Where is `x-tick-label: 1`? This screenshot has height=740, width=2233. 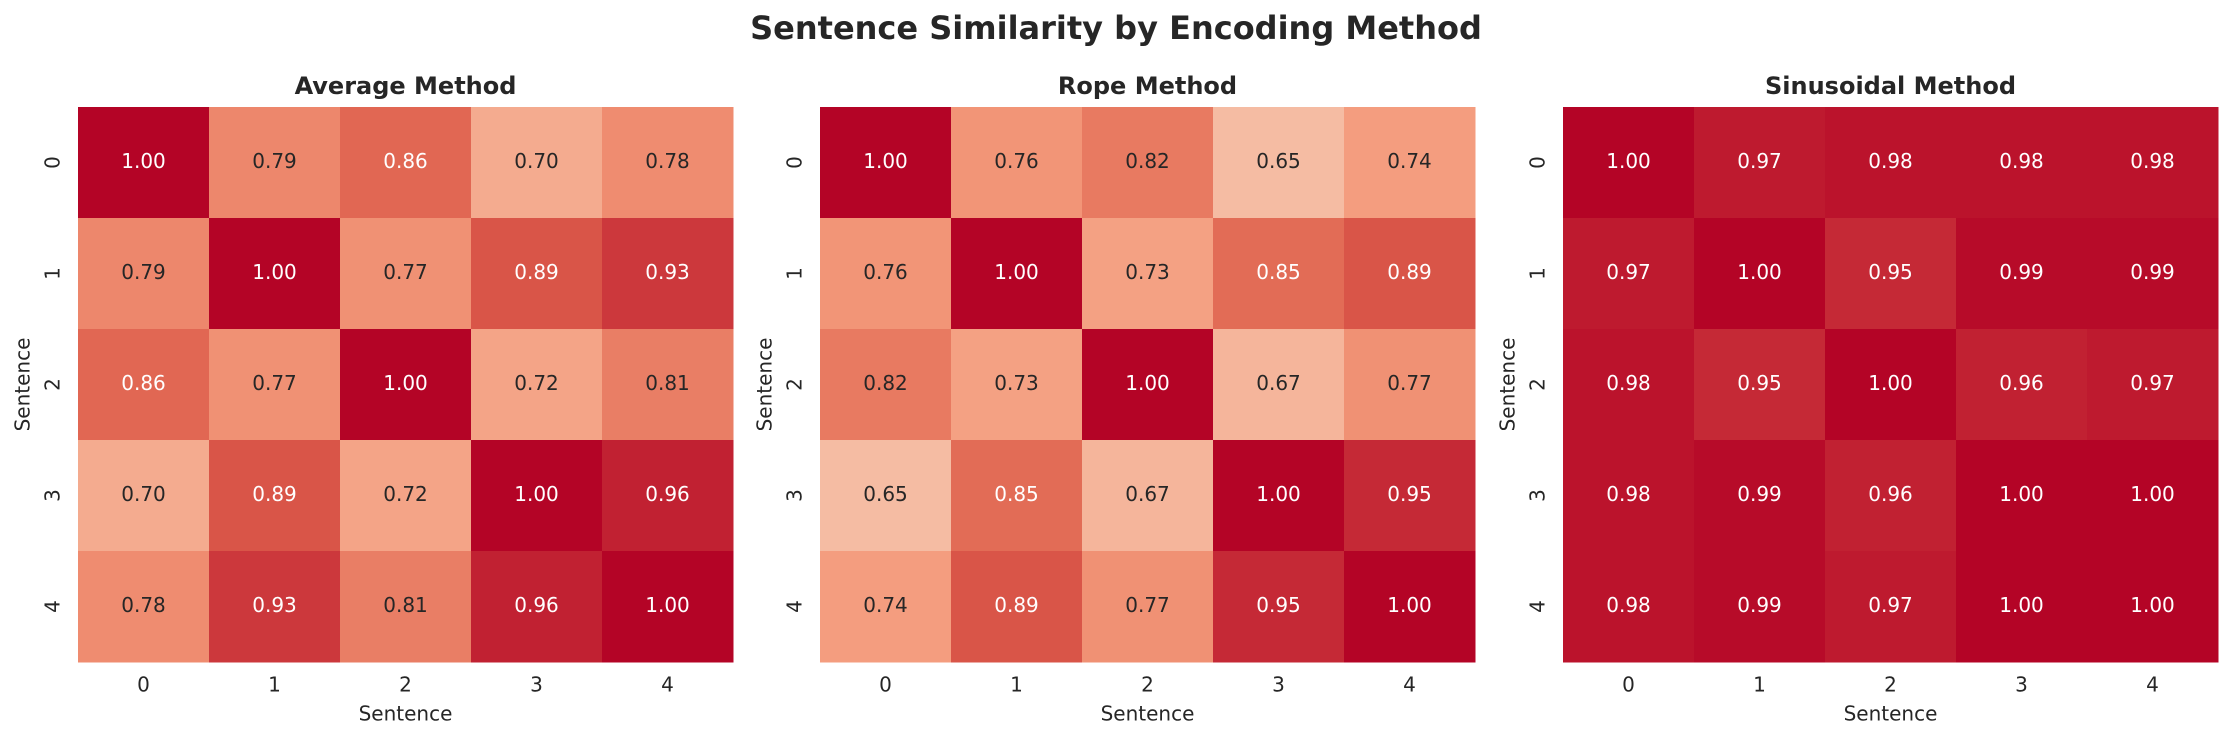 x-tick-label: 1 is located at coordinates (274, 685).